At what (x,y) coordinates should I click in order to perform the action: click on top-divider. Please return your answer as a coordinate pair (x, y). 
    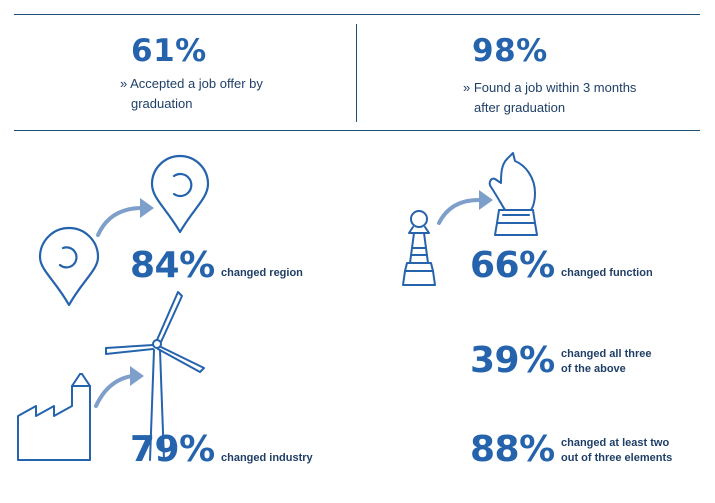
    Looking at the image, I should click on (357, 14).